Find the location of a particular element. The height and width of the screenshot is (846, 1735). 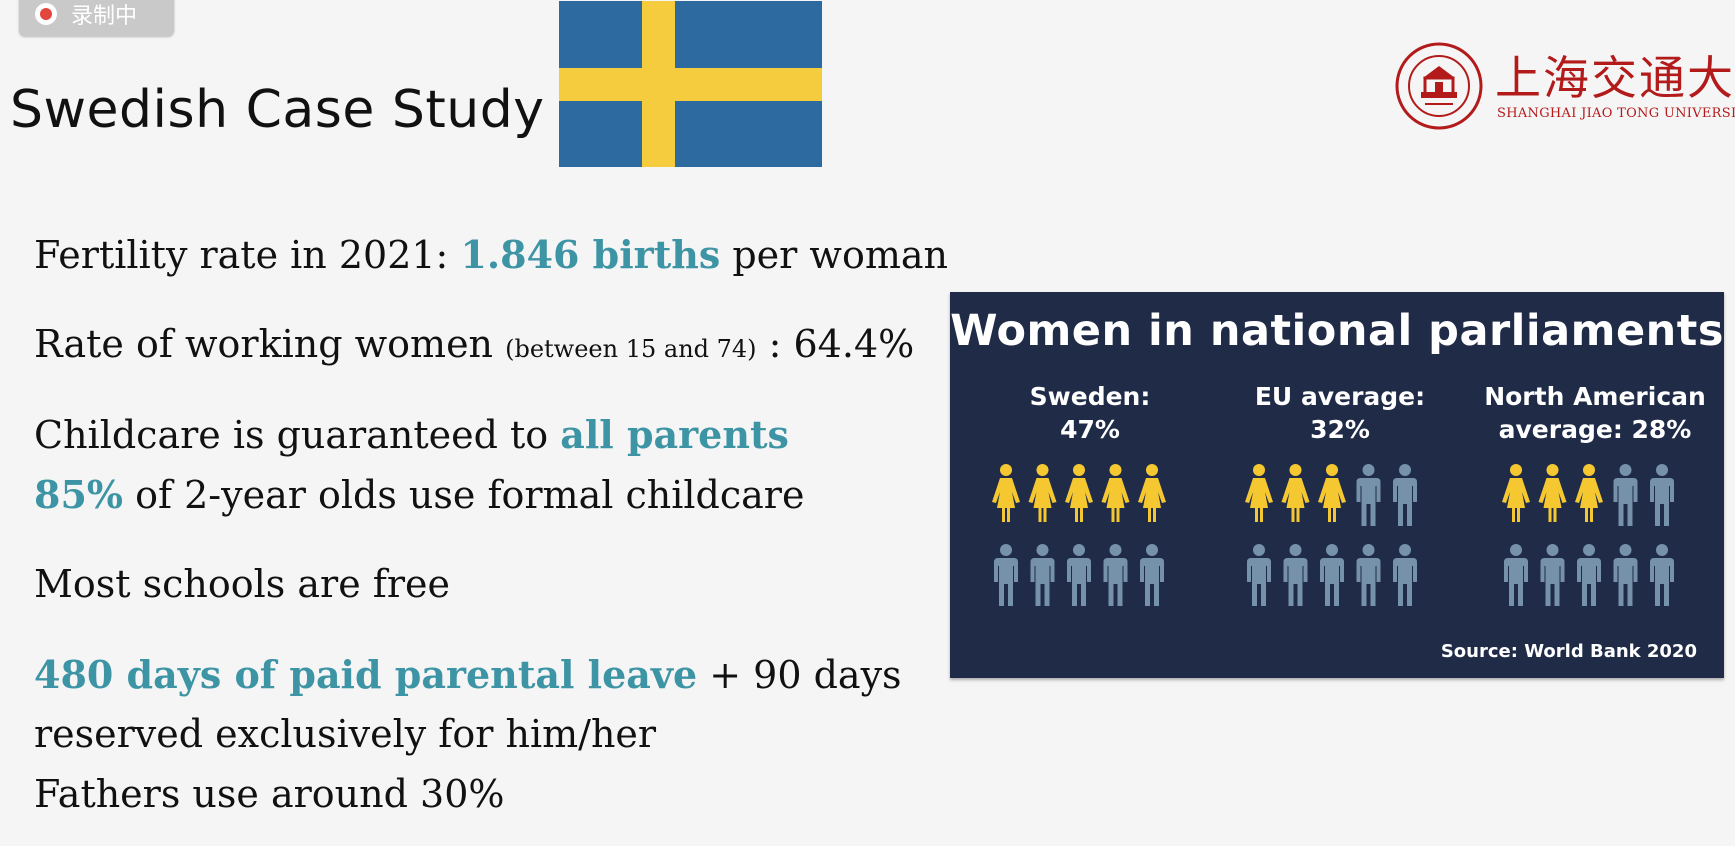

parental-leave-days: 480 days of paid parental leave is located at coordinates (366, 674).